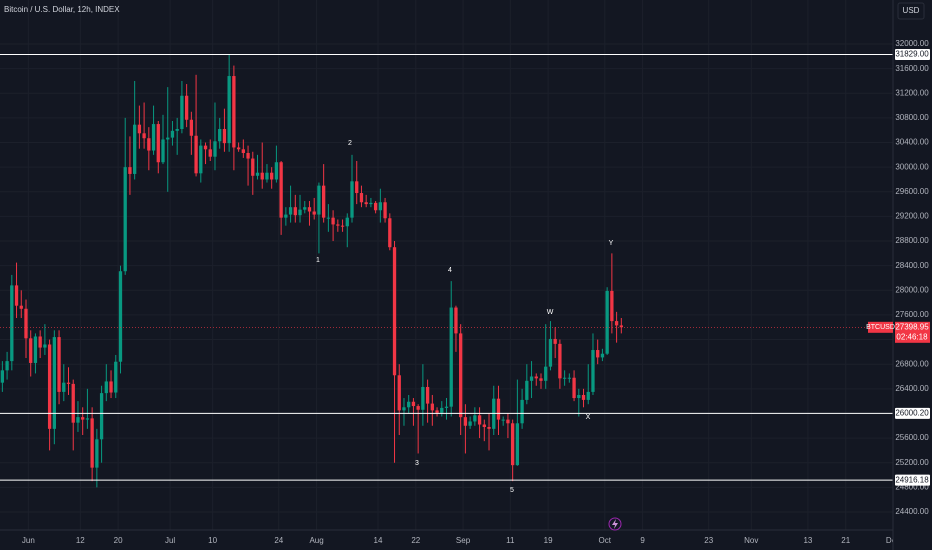 The image size is (932, 550). What do you see at coordinates (912, 326) in the screenshot?
I see `last-price-label: 27398.95` at bounding box center [912, 326].